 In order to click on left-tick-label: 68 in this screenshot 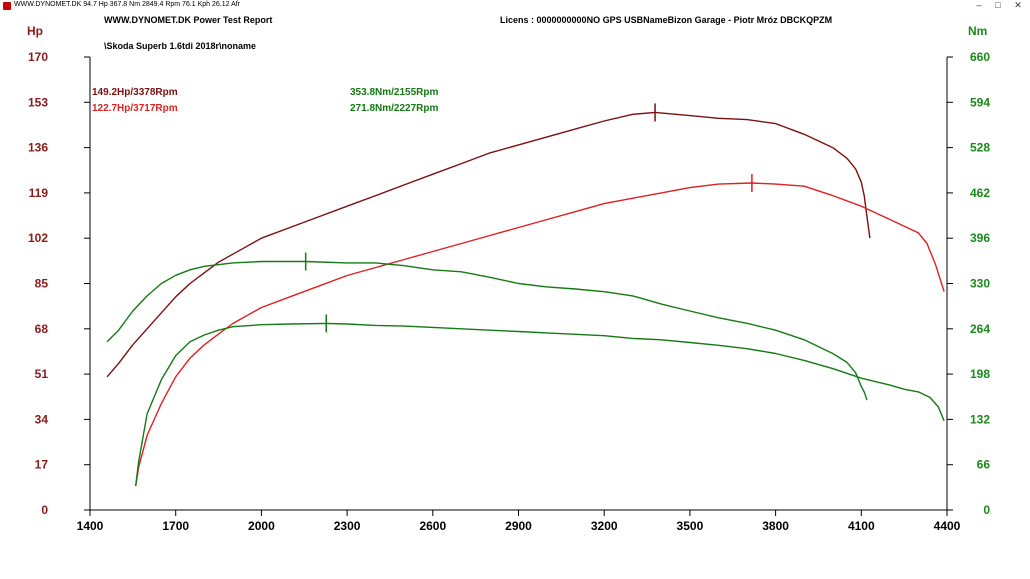, I will do `click(42, 329)`.